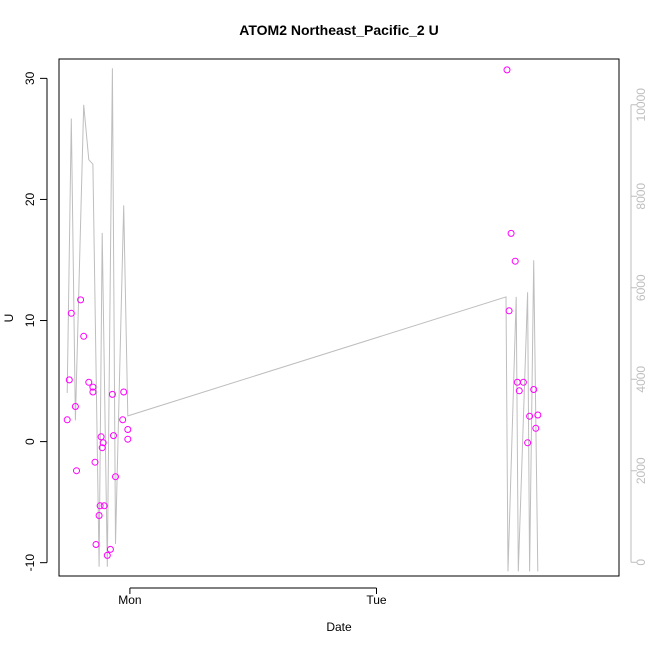 The height and width of the screenshot is (650, 650). I want to click on y-axis-left: -10 0 10 20 30, so click(35, 321).